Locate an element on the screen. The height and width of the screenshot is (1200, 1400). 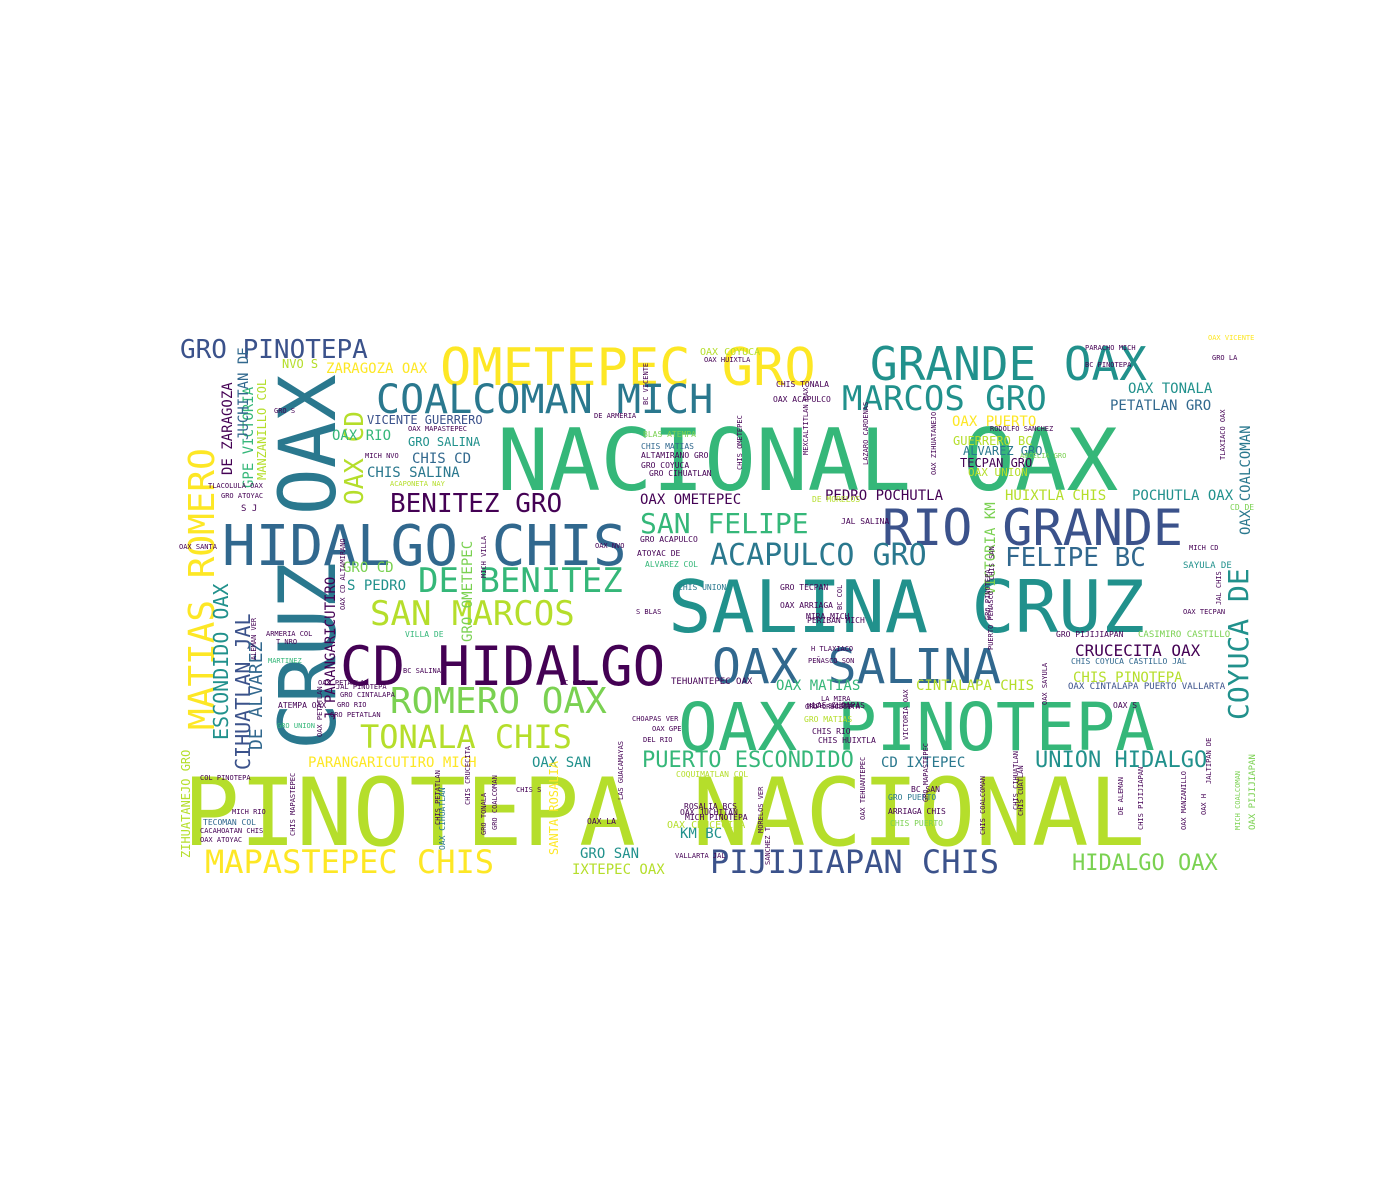
word-de-aleman: DE ALEMAN is located at coordinates (1121, 796).